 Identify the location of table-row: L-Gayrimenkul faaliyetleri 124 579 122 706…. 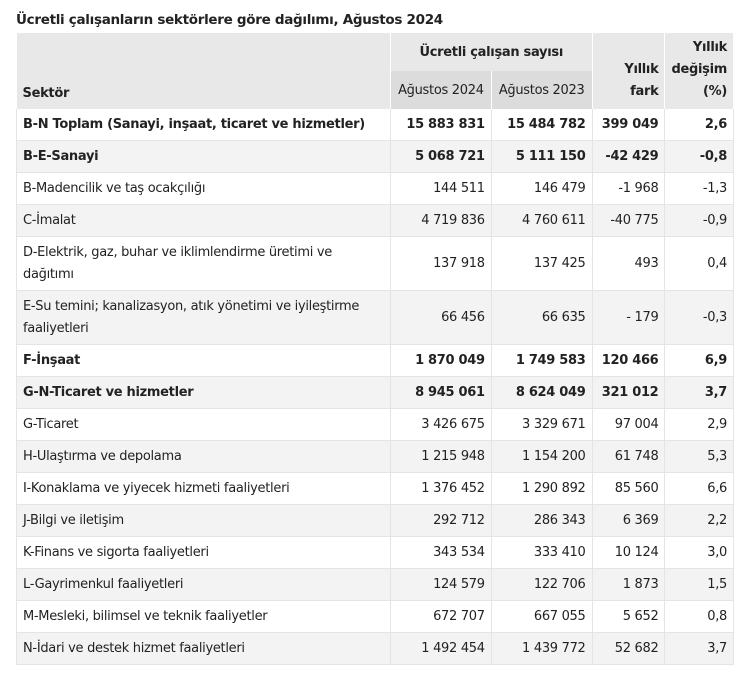
(375, 584).